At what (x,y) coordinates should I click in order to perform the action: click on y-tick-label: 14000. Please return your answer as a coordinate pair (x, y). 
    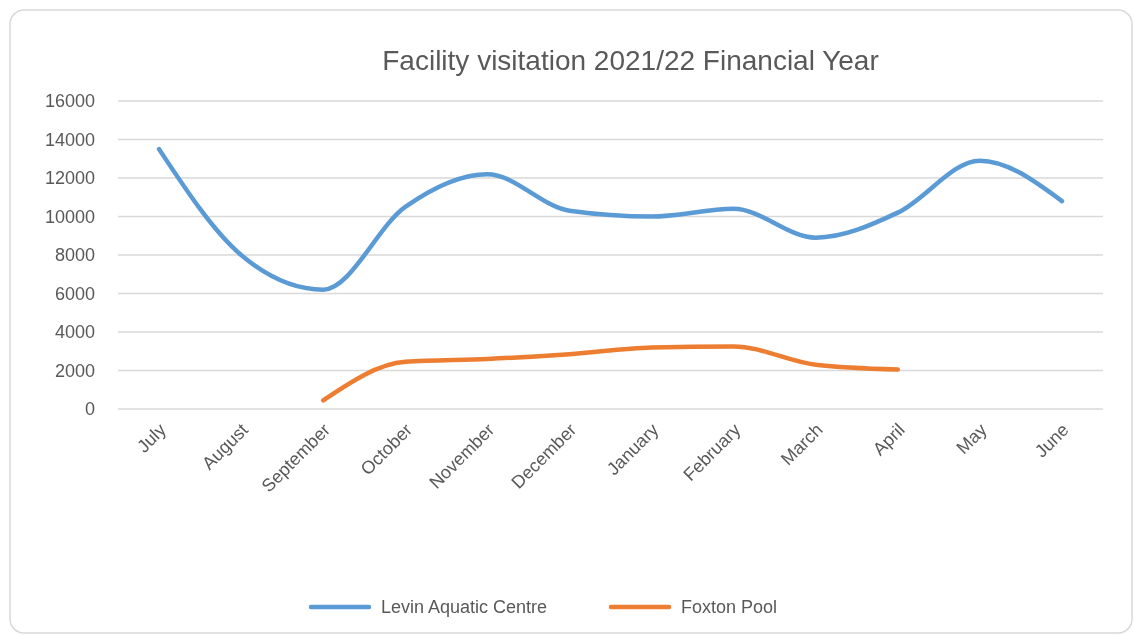
    Looking at the image, I should click on (69, 139).